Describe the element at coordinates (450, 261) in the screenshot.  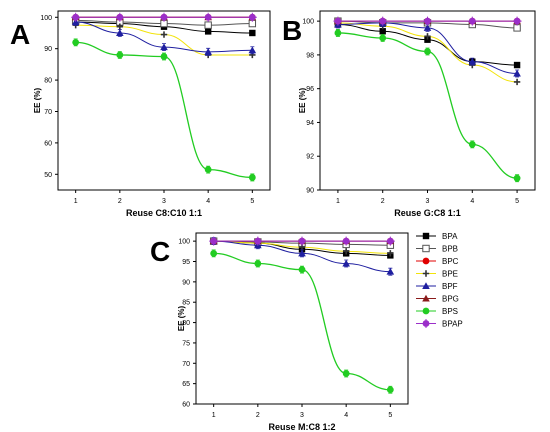
I see `legend-label-BPC: BPC` at that location.